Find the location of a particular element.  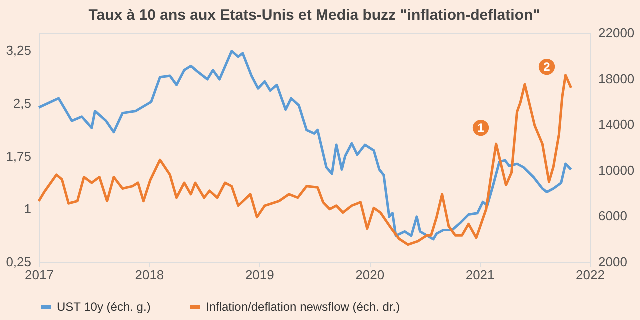

y2-tick-label: 2000 is located at coordinates (613, 262).